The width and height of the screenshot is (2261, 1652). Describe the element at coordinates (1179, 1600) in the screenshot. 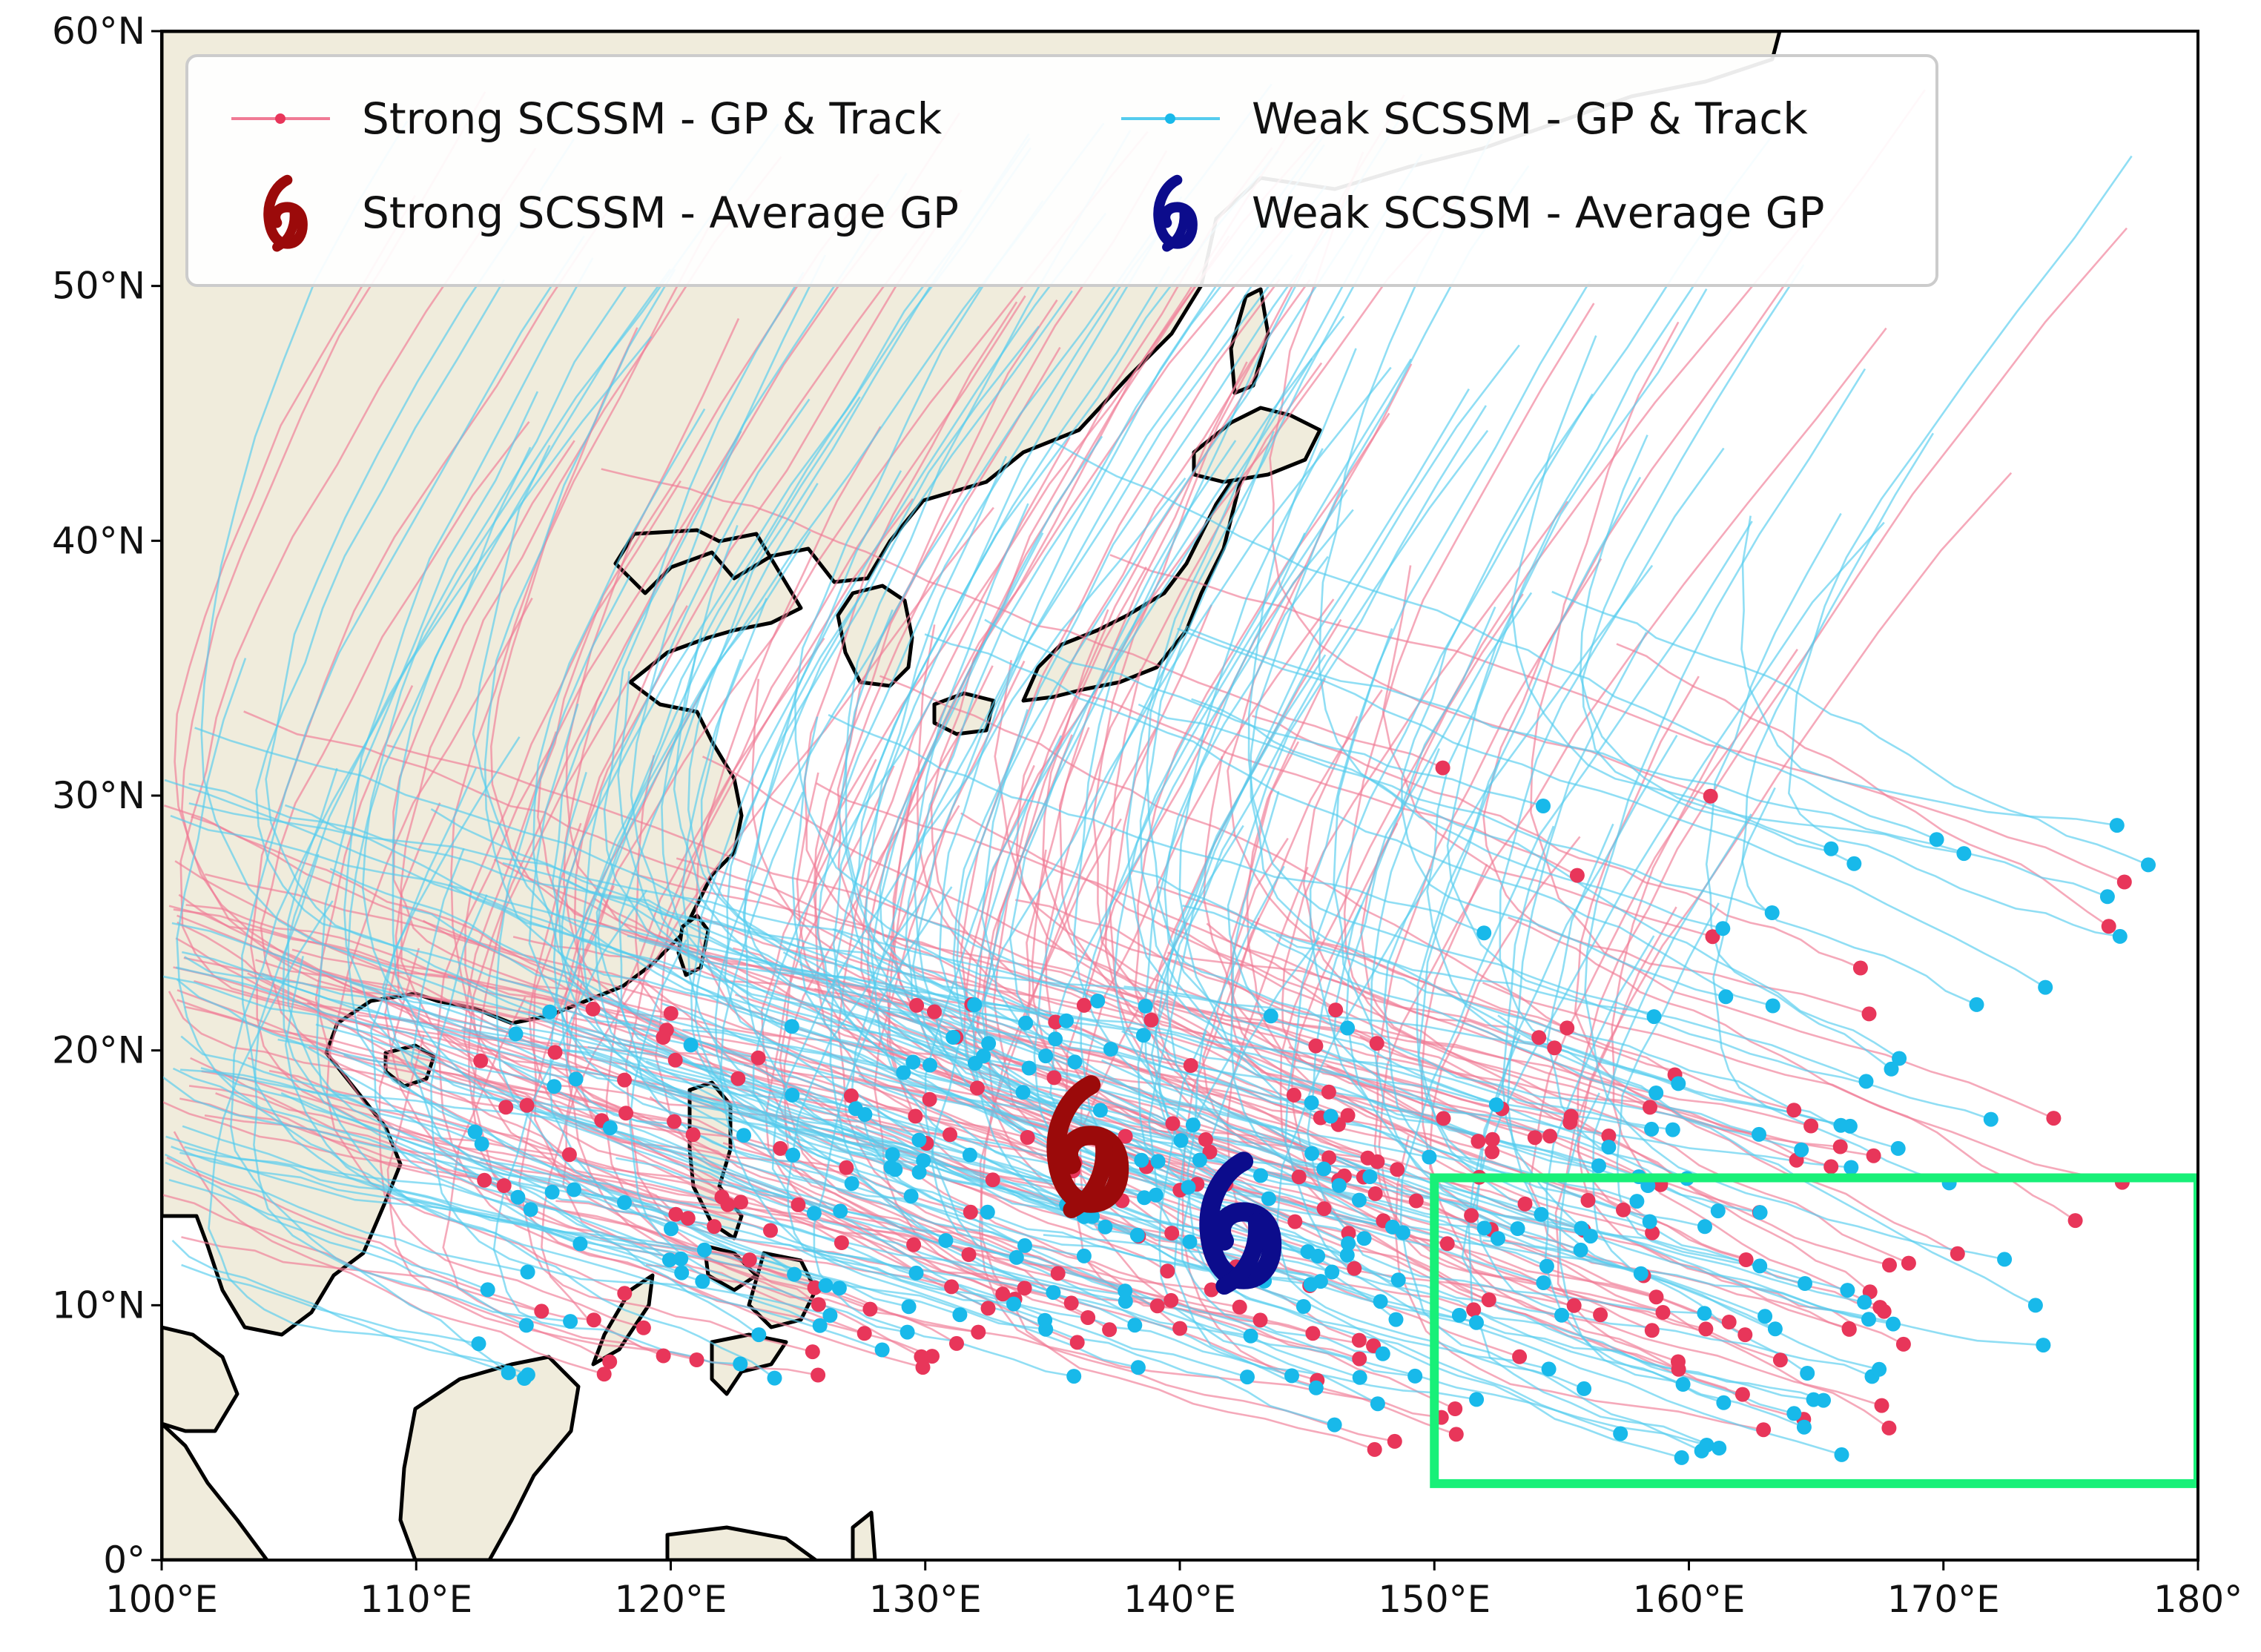

I see `x-tick-label: 140°E` at that location.